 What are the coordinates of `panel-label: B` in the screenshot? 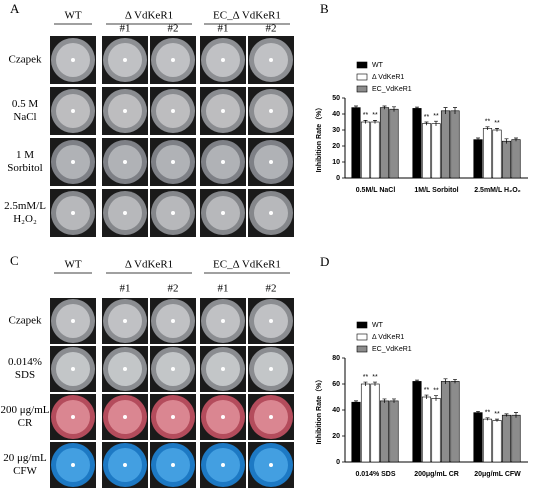 It's located at (324, 8).